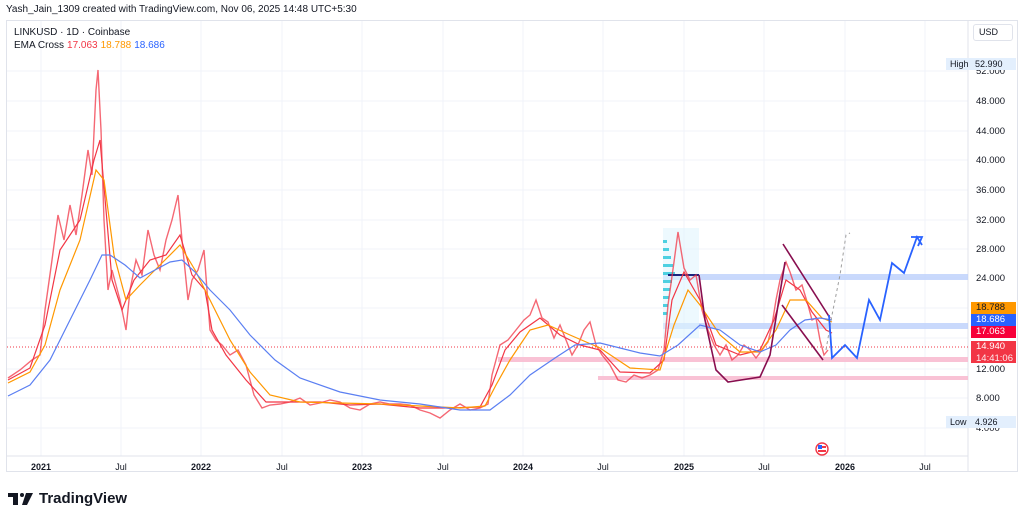 The height and width of the screenshot is (521, 1024). What do you see at coordinates (988, 398) in the screenshot?
I see `y-tick: 8.000` at bounding box center [988, 398].